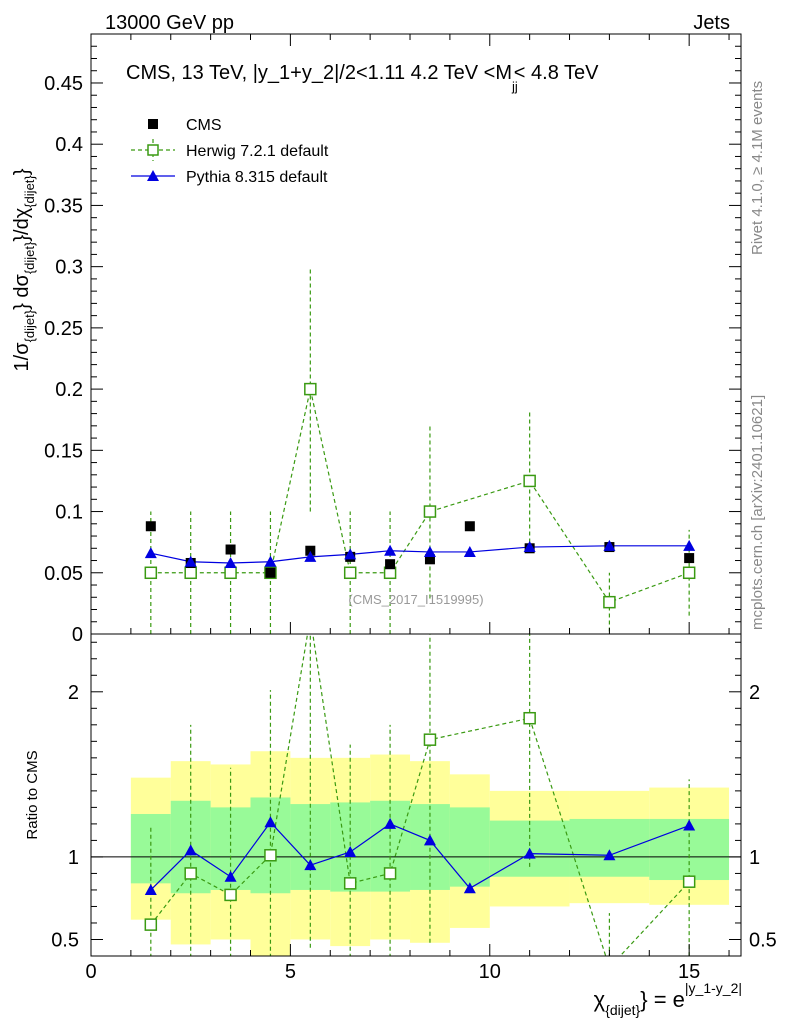  Describe the element at coordinates (65, 940) in the screenshot. I see `ratio-y-tick-label-left: 0.5` at that location.